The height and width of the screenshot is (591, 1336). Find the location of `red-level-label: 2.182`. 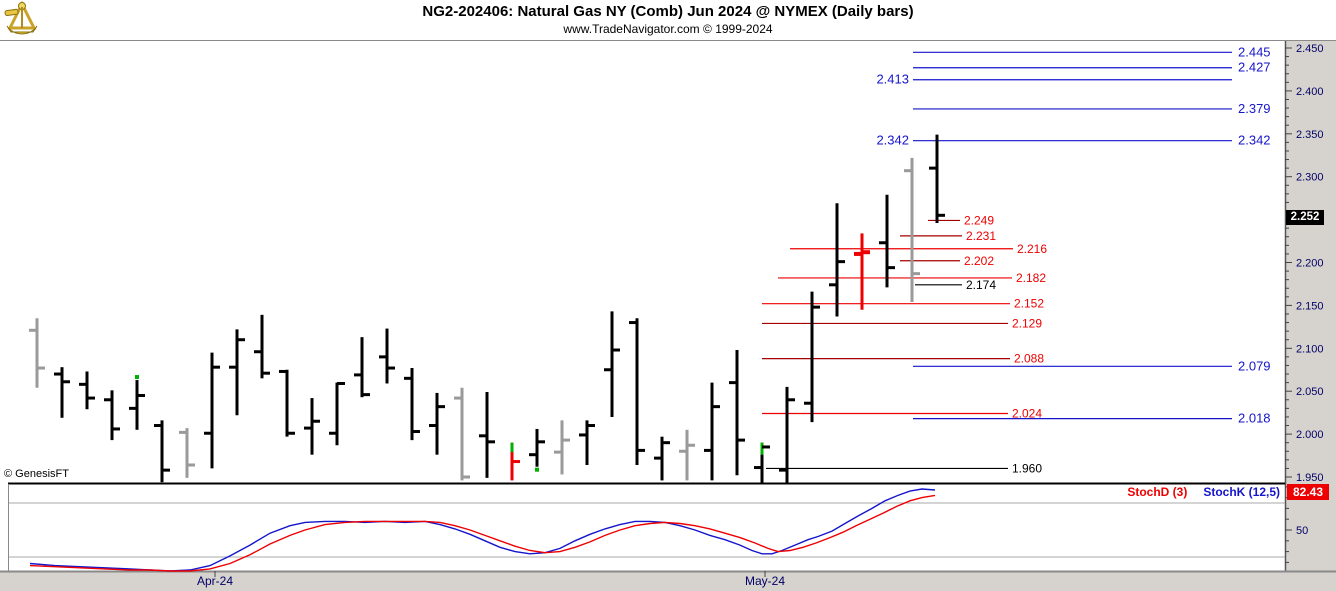

red-level-label: 2.182 is located at coordinates (1031, 278).